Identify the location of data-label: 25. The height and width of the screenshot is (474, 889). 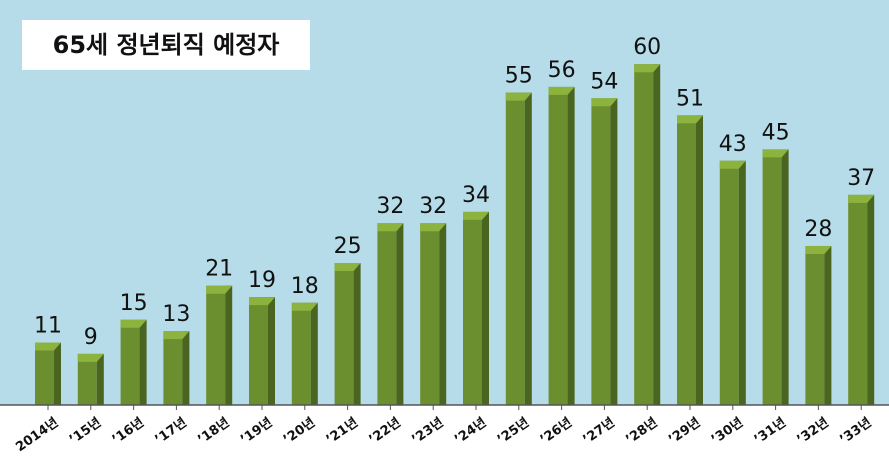
(348, 246).